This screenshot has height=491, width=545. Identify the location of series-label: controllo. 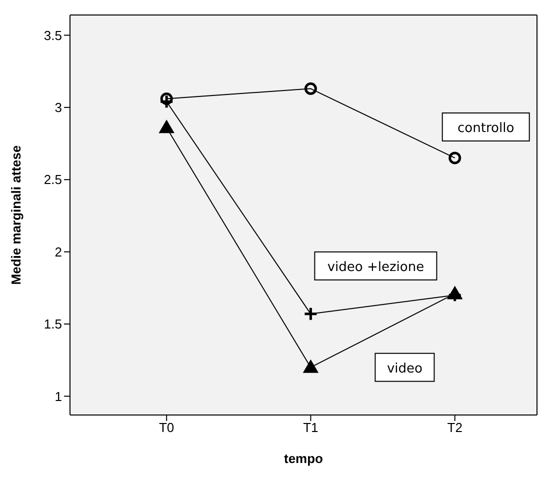
(486, 128).